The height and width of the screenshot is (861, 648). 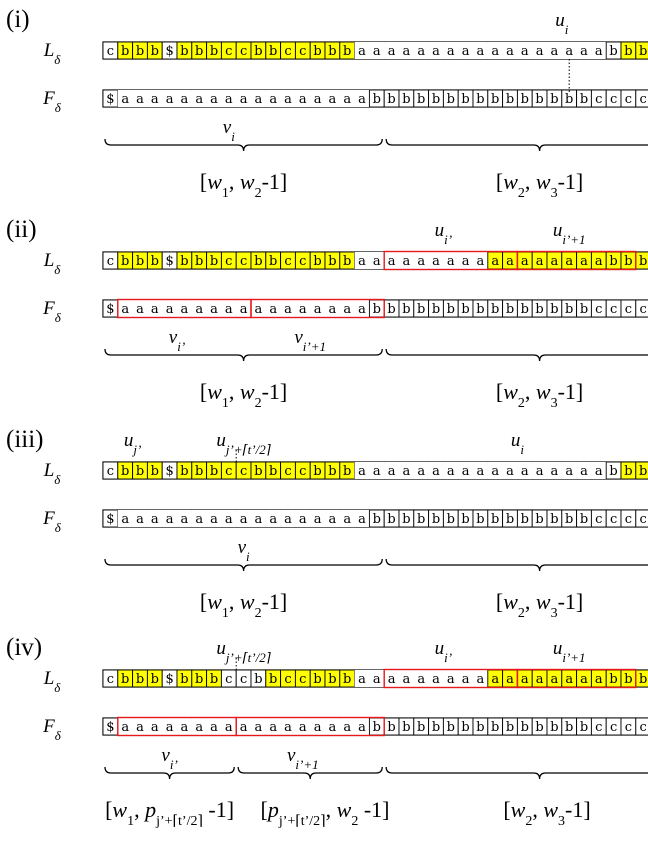 What do you see at coordinates (539, 605) in the screenshot?
I see `interval-label: [w2, w3-1]` at bounding box center [539, 605].